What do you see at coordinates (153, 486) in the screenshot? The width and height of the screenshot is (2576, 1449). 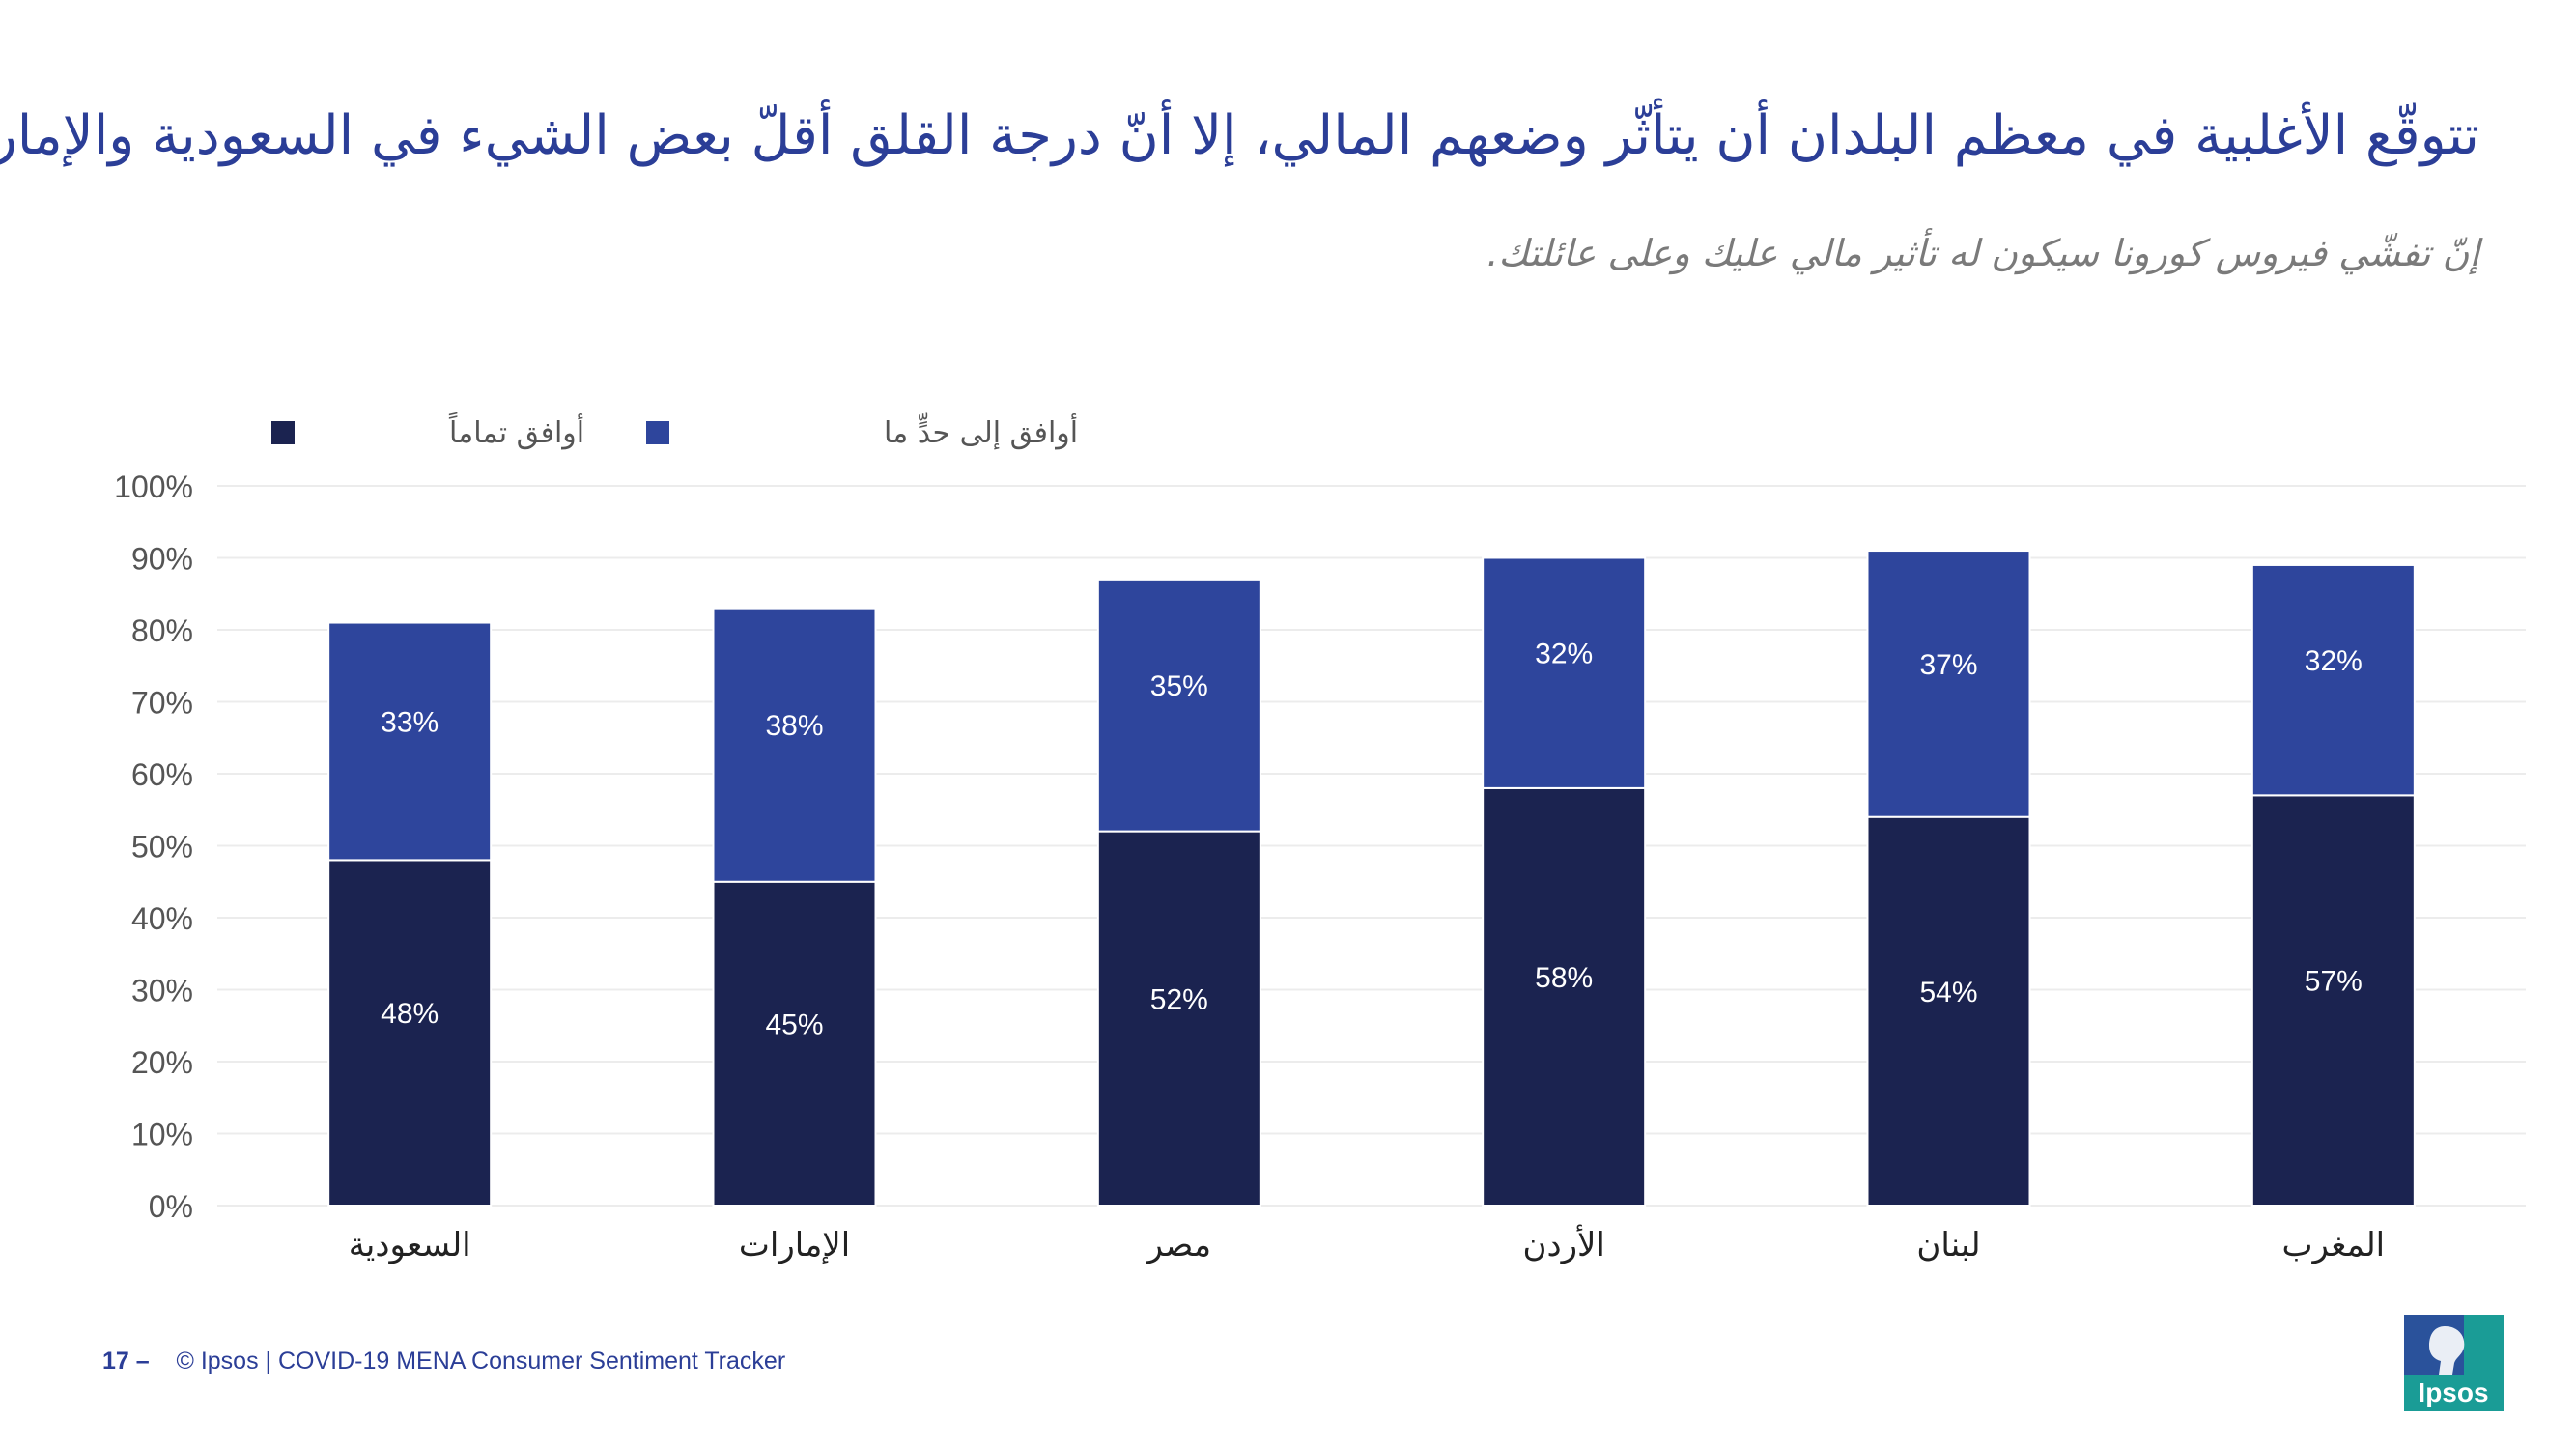 I see `y-tick-label: 100%` at bounding box center [153, 486].